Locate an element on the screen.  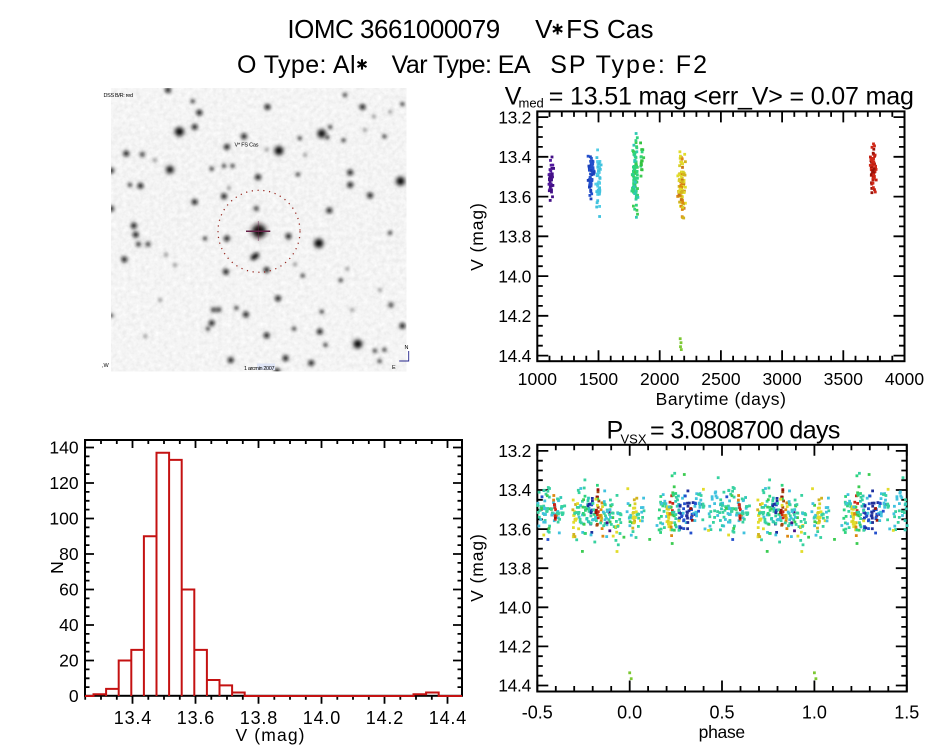
svg-text: P is located at coordinates (615, 431).